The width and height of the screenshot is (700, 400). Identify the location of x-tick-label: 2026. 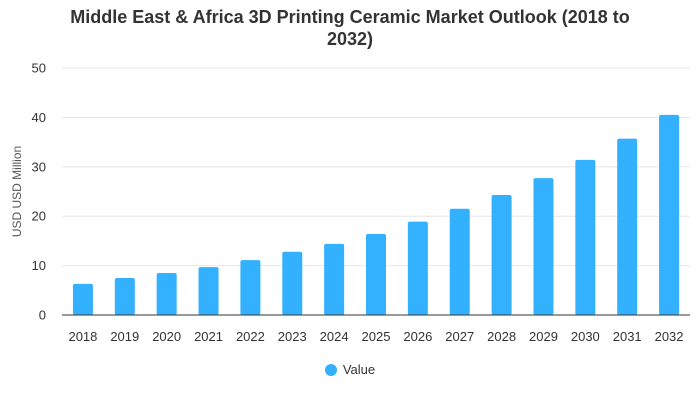
(417, 336).